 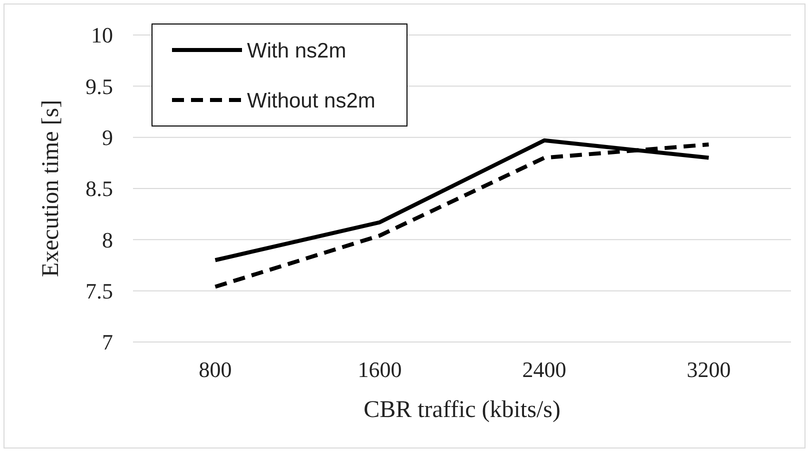 I want to click on x-tick-label: 2400, so click(x=544, y=369).